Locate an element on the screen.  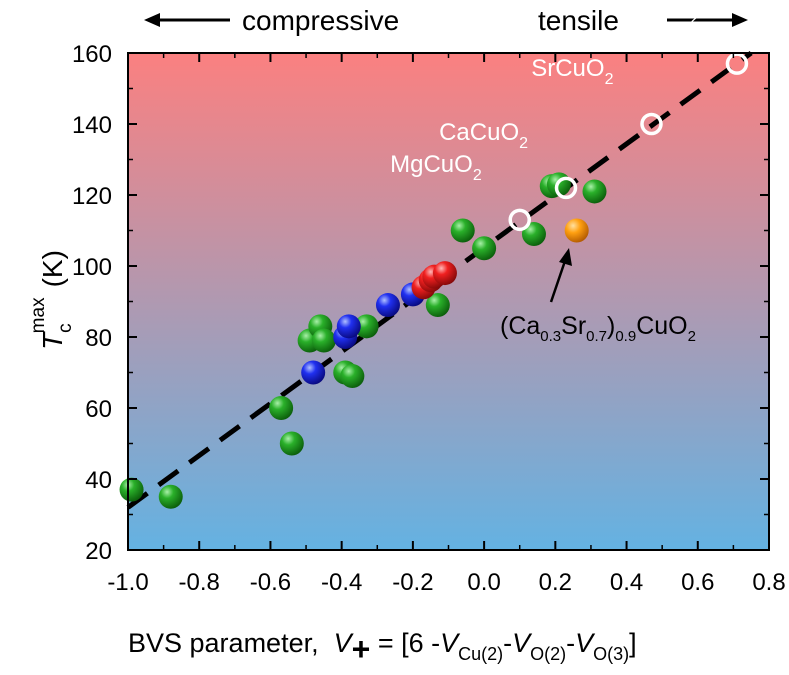
y-tick-label: 40 is located at coordinates (98, 480).